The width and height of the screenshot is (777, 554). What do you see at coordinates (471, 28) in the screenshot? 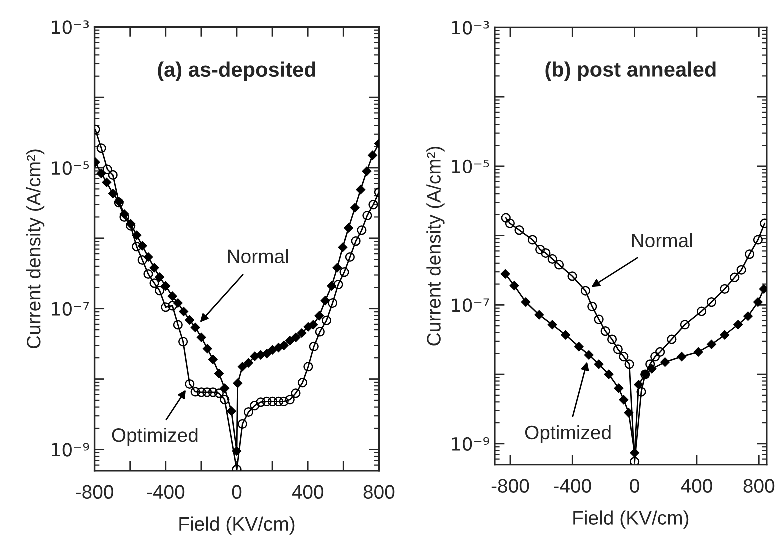
I see `y-tick-label: 10⁻³` at bounding box center [471, 28].